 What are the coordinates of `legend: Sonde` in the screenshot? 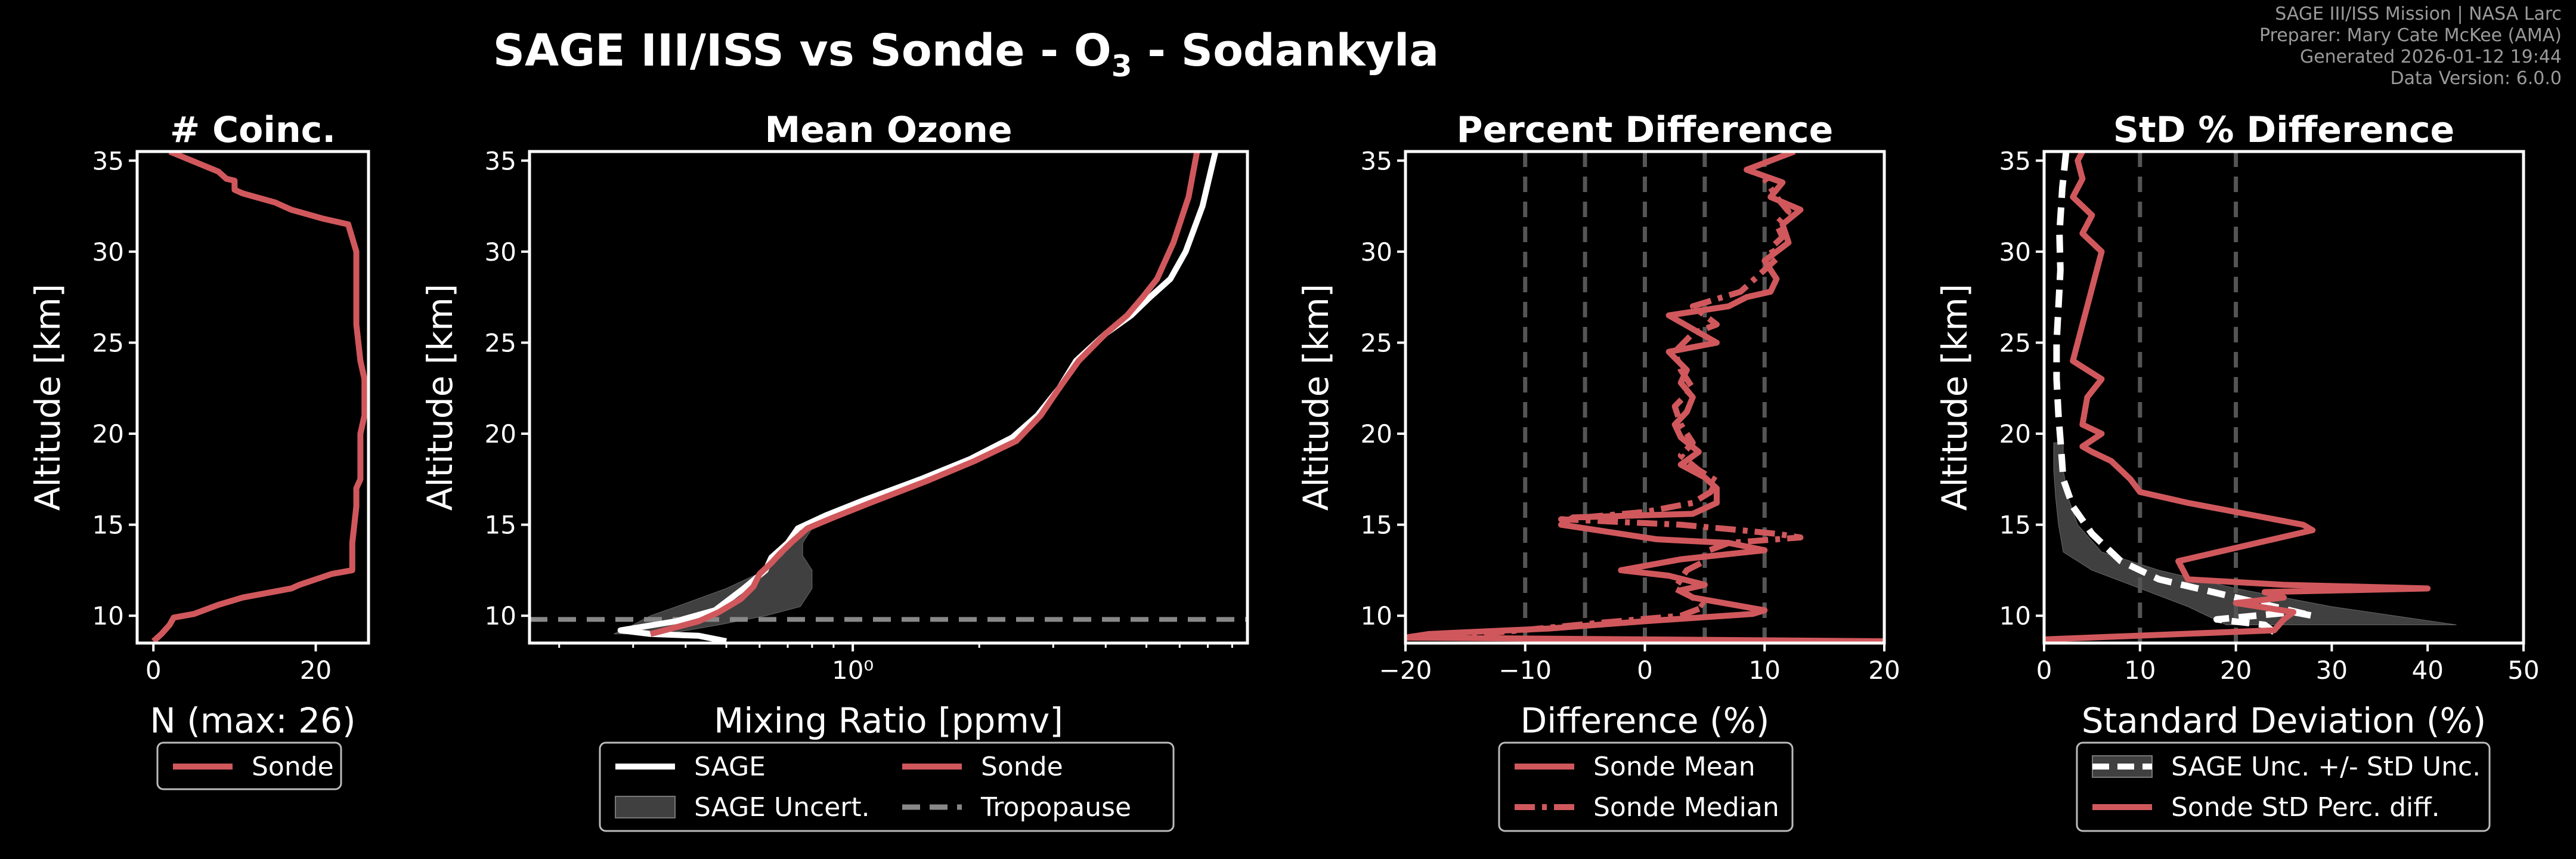 It's located at (249, 765).